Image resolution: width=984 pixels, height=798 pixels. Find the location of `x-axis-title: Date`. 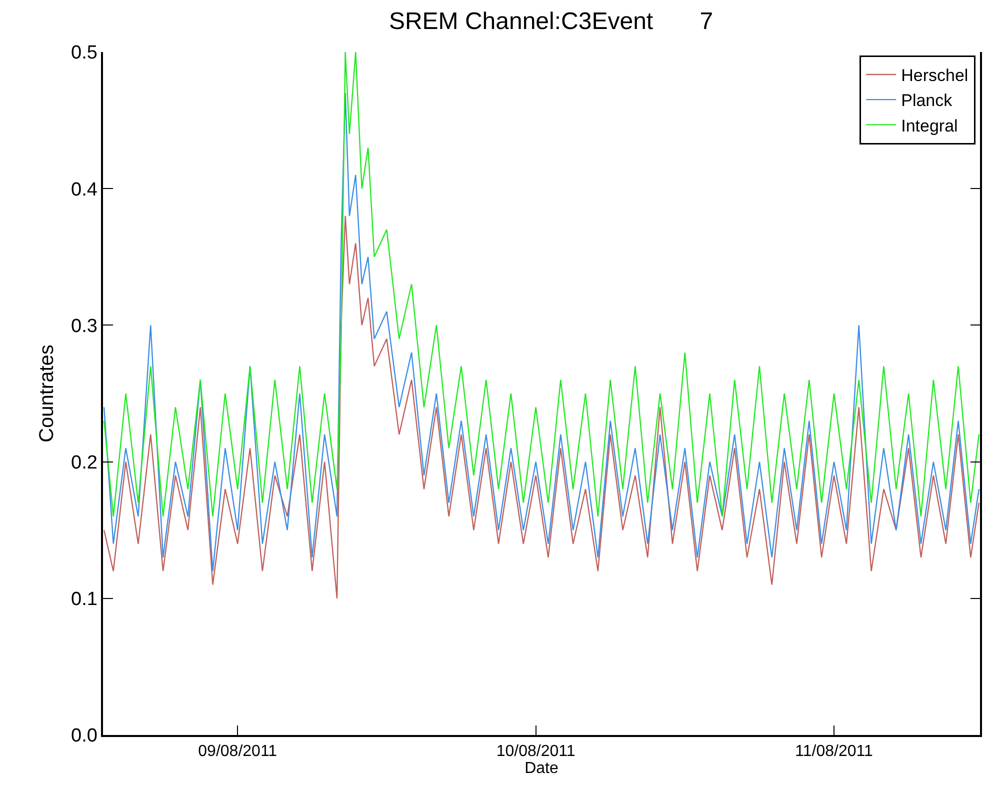

x-axis-title: Date is located at coordinates (541, 768).